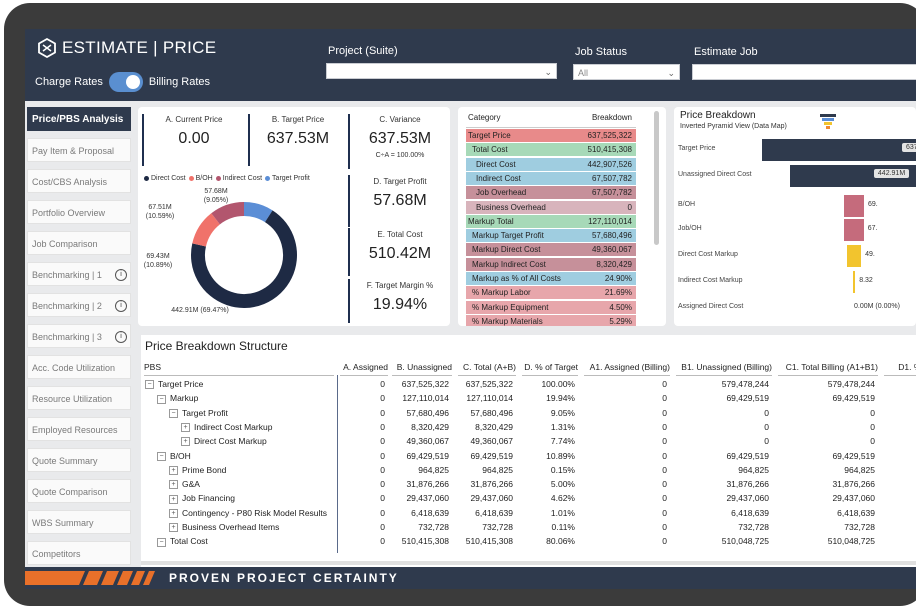  Describe the element at coordinates (601, 52) in the screenshot. I see `job-status-label: Job Status` at that location.